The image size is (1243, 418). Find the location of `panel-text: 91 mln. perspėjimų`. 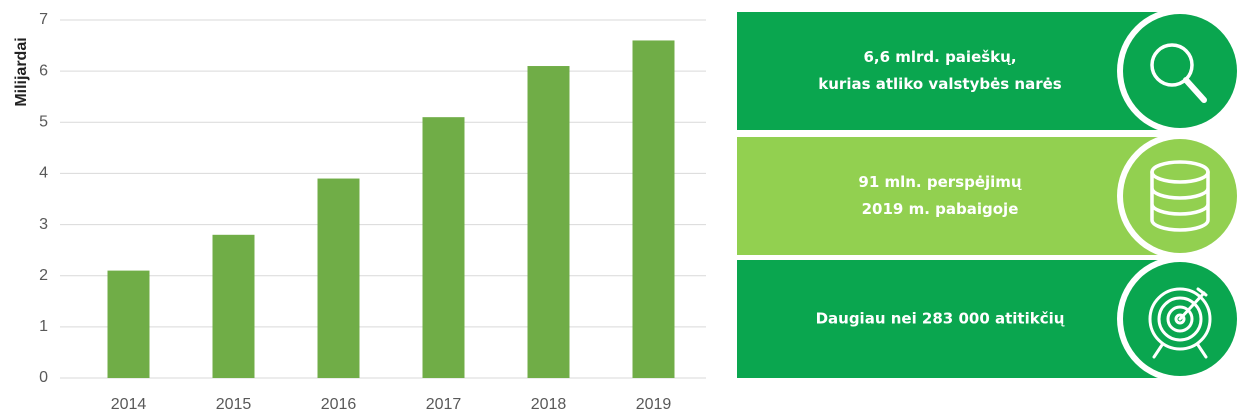

panel-text: 91 mln. perspėjimų is located at coordinates (940, 182).